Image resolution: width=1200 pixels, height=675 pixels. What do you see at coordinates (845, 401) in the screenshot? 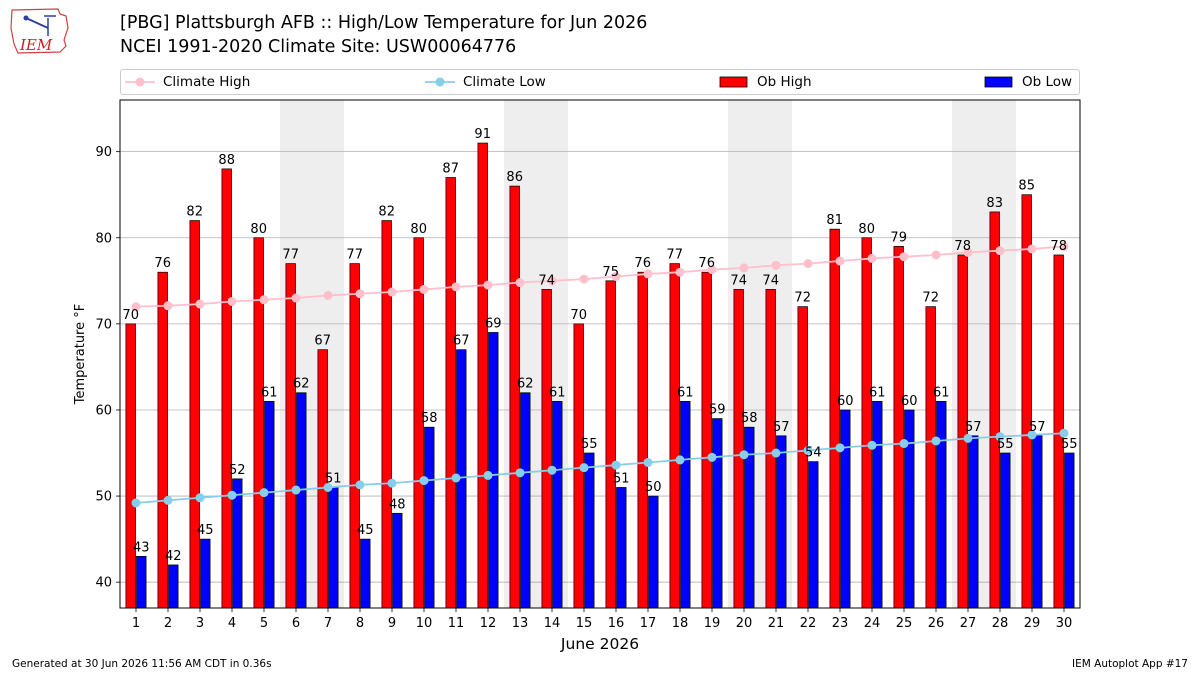
I see `data-label-ob-low-day-23: 60` at bounding box center [845, 401].